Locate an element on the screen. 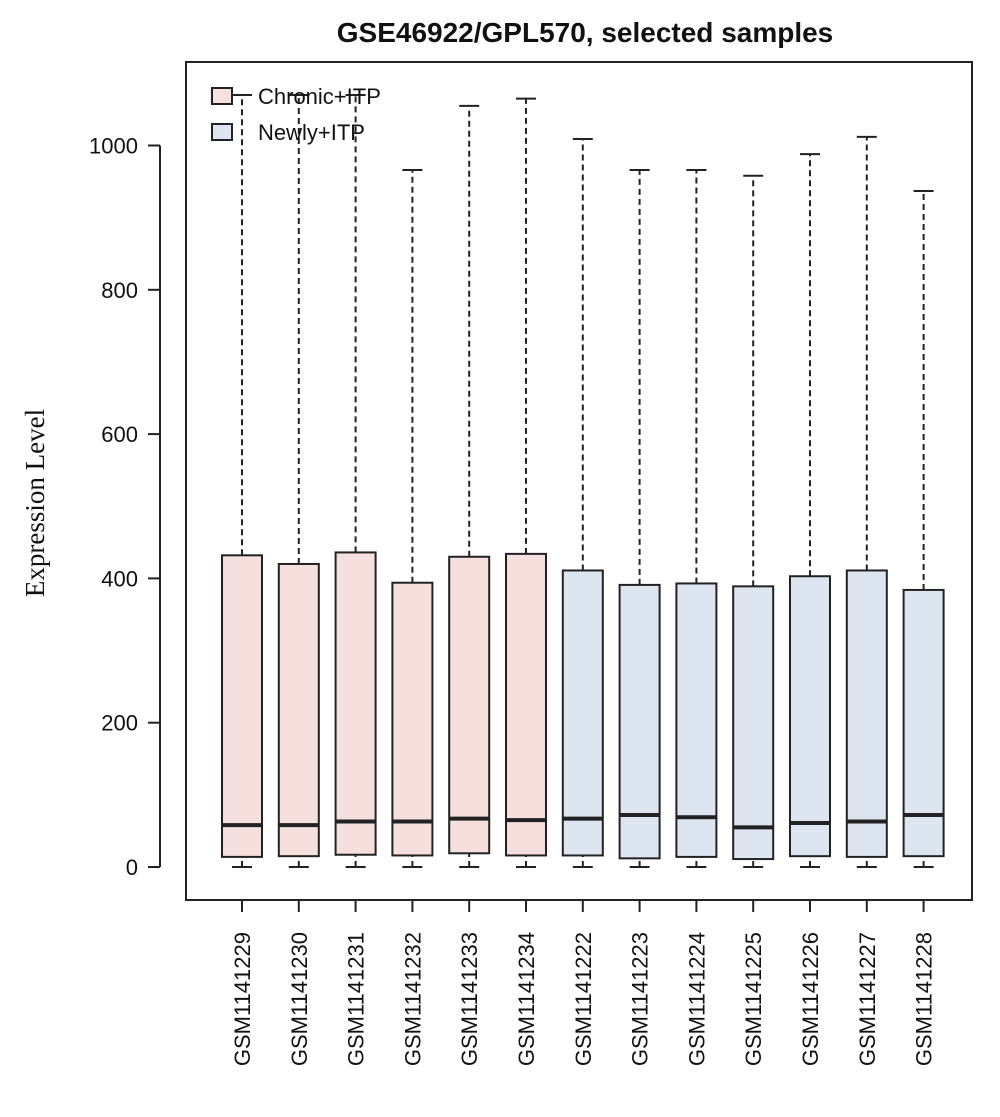  y-axis: 0 200 400 600 800 1000 is located at coordinates (125, 507).